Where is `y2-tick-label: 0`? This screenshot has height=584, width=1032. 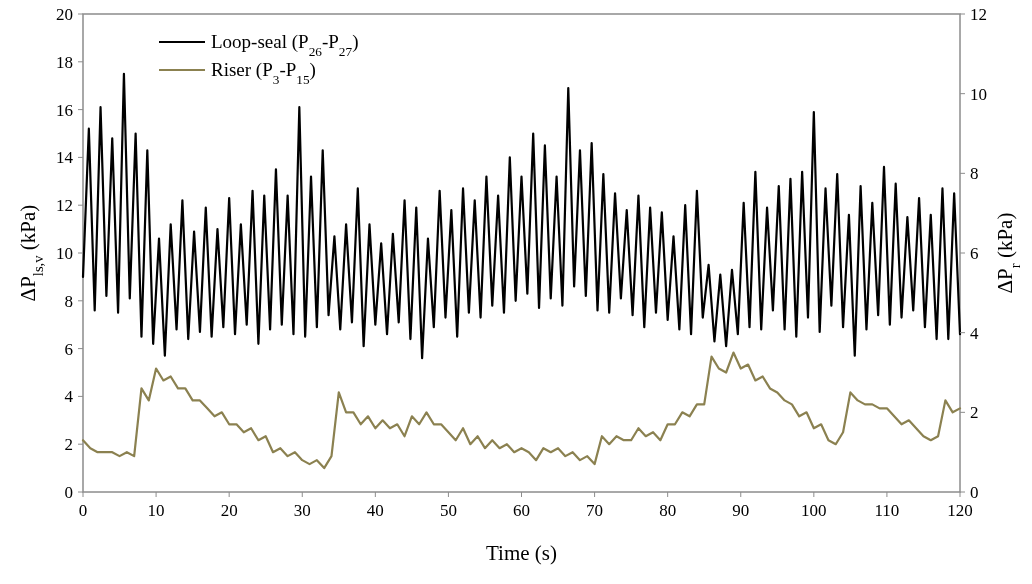
y2-tick-label: 0 is located at coordinates (974, 492).